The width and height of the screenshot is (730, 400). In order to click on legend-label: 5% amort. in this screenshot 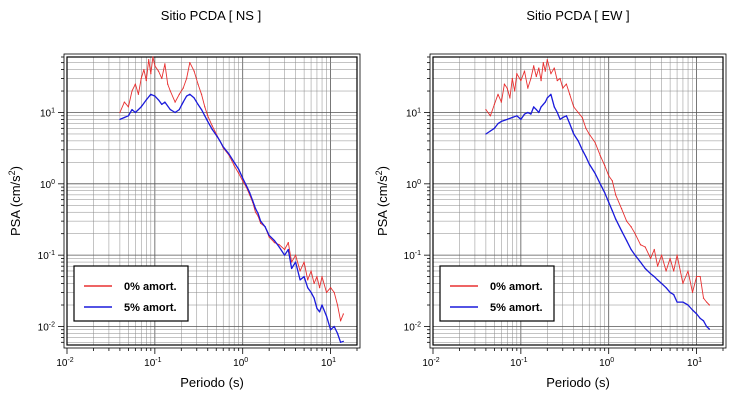, I will do `click(150, 308)`.